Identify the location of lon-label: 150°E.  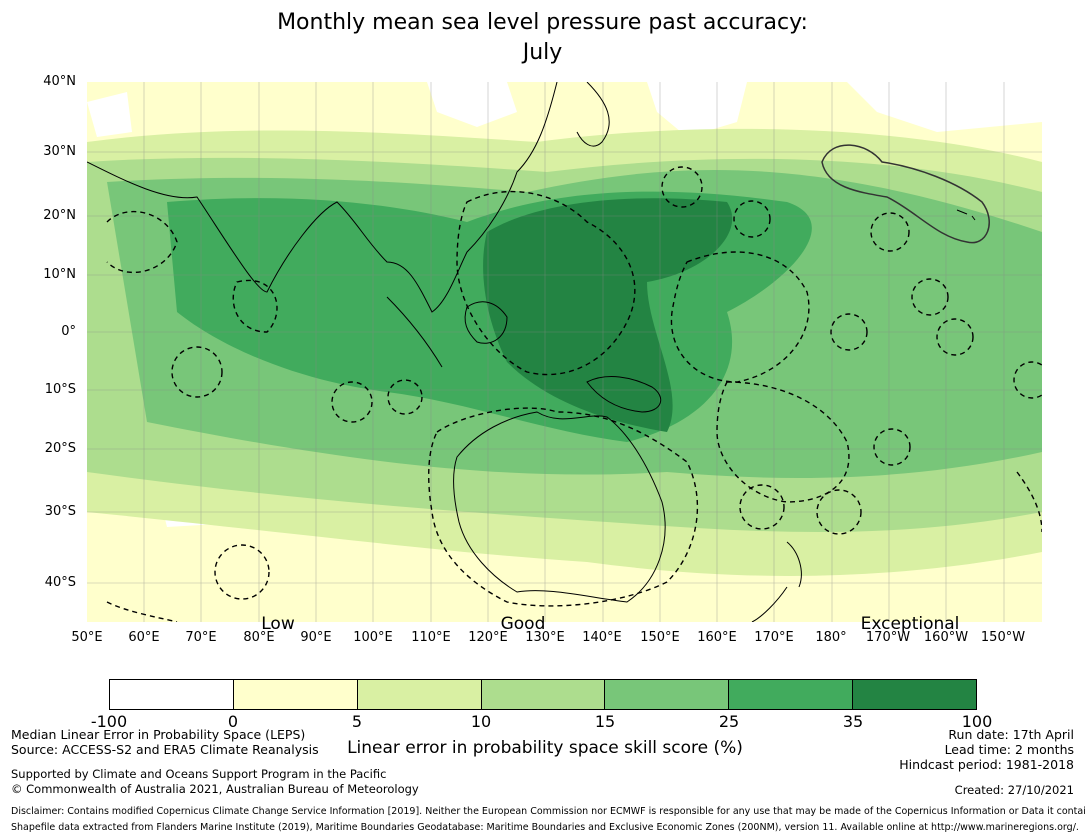
(660, 637).